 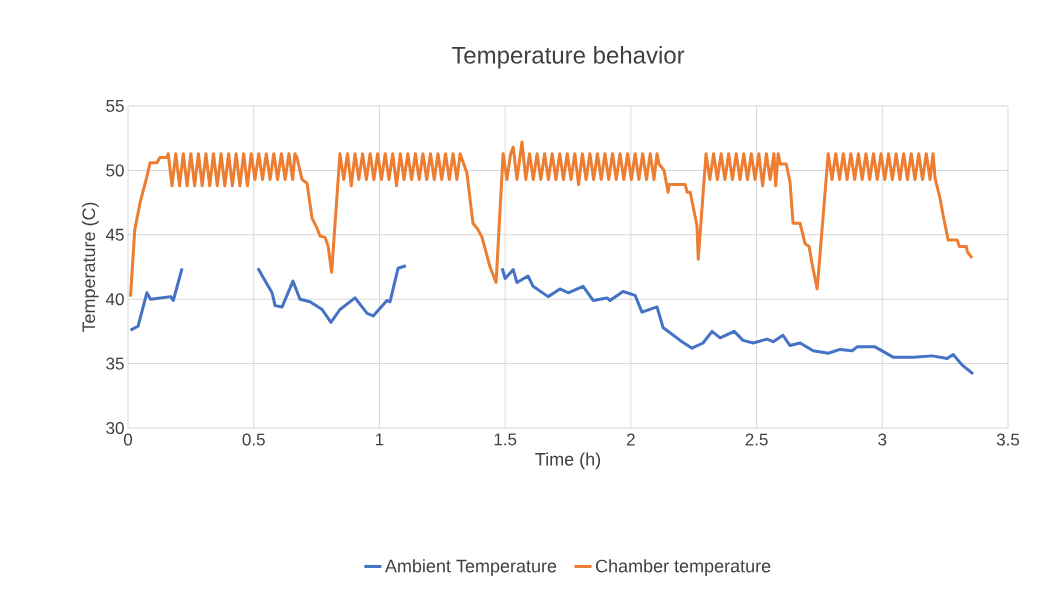 I want to click on y-tick-label: 35, so click(x=115, y=363).